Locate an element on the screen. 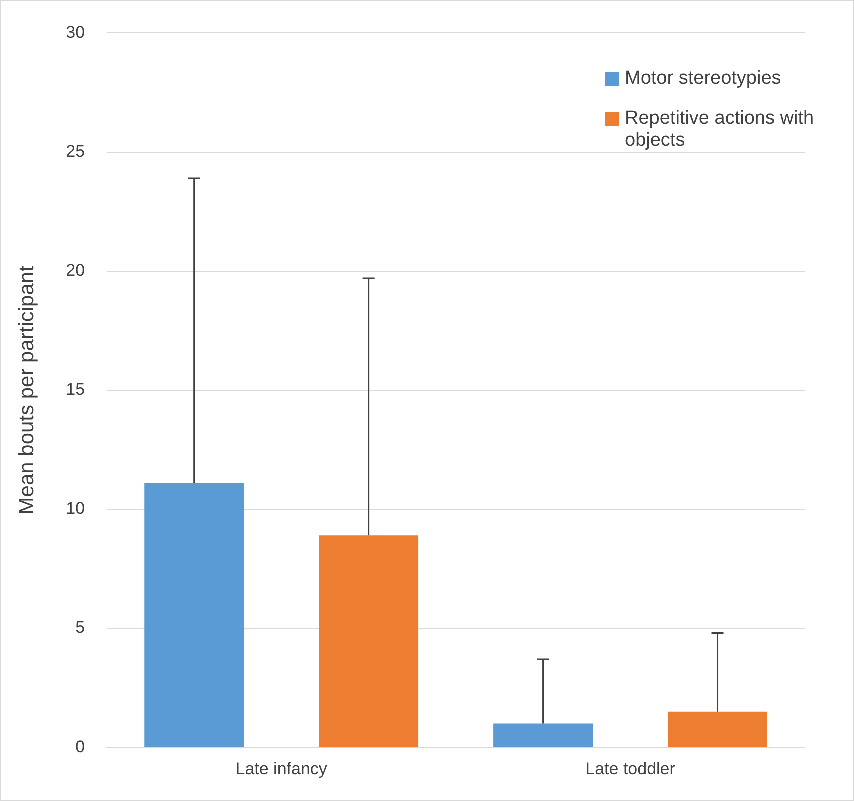 This screenshot has height=801, width=854. y-axis-title: Mean bouts per participant is located at coordinates (26, 390).